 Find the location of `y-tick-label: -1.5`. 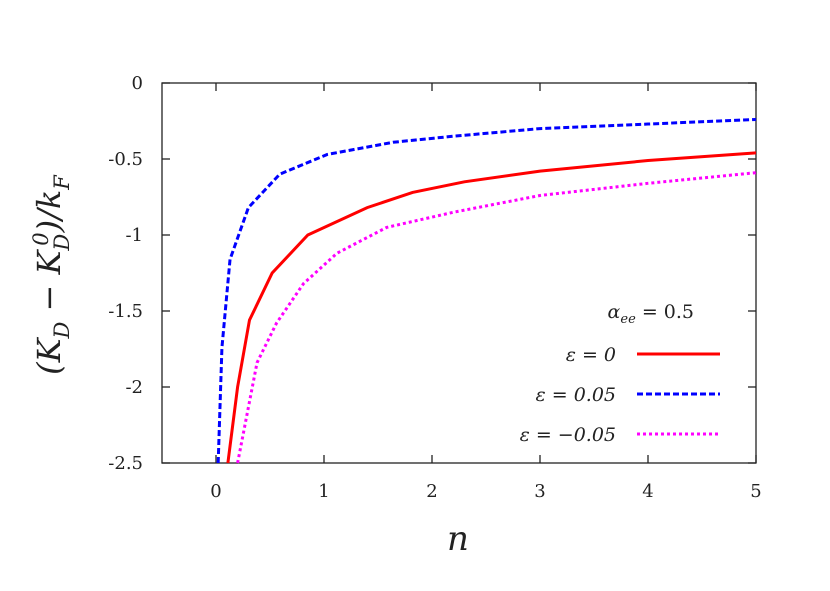

y-tick-label: -1.5 is located at coordinates (125, 311).